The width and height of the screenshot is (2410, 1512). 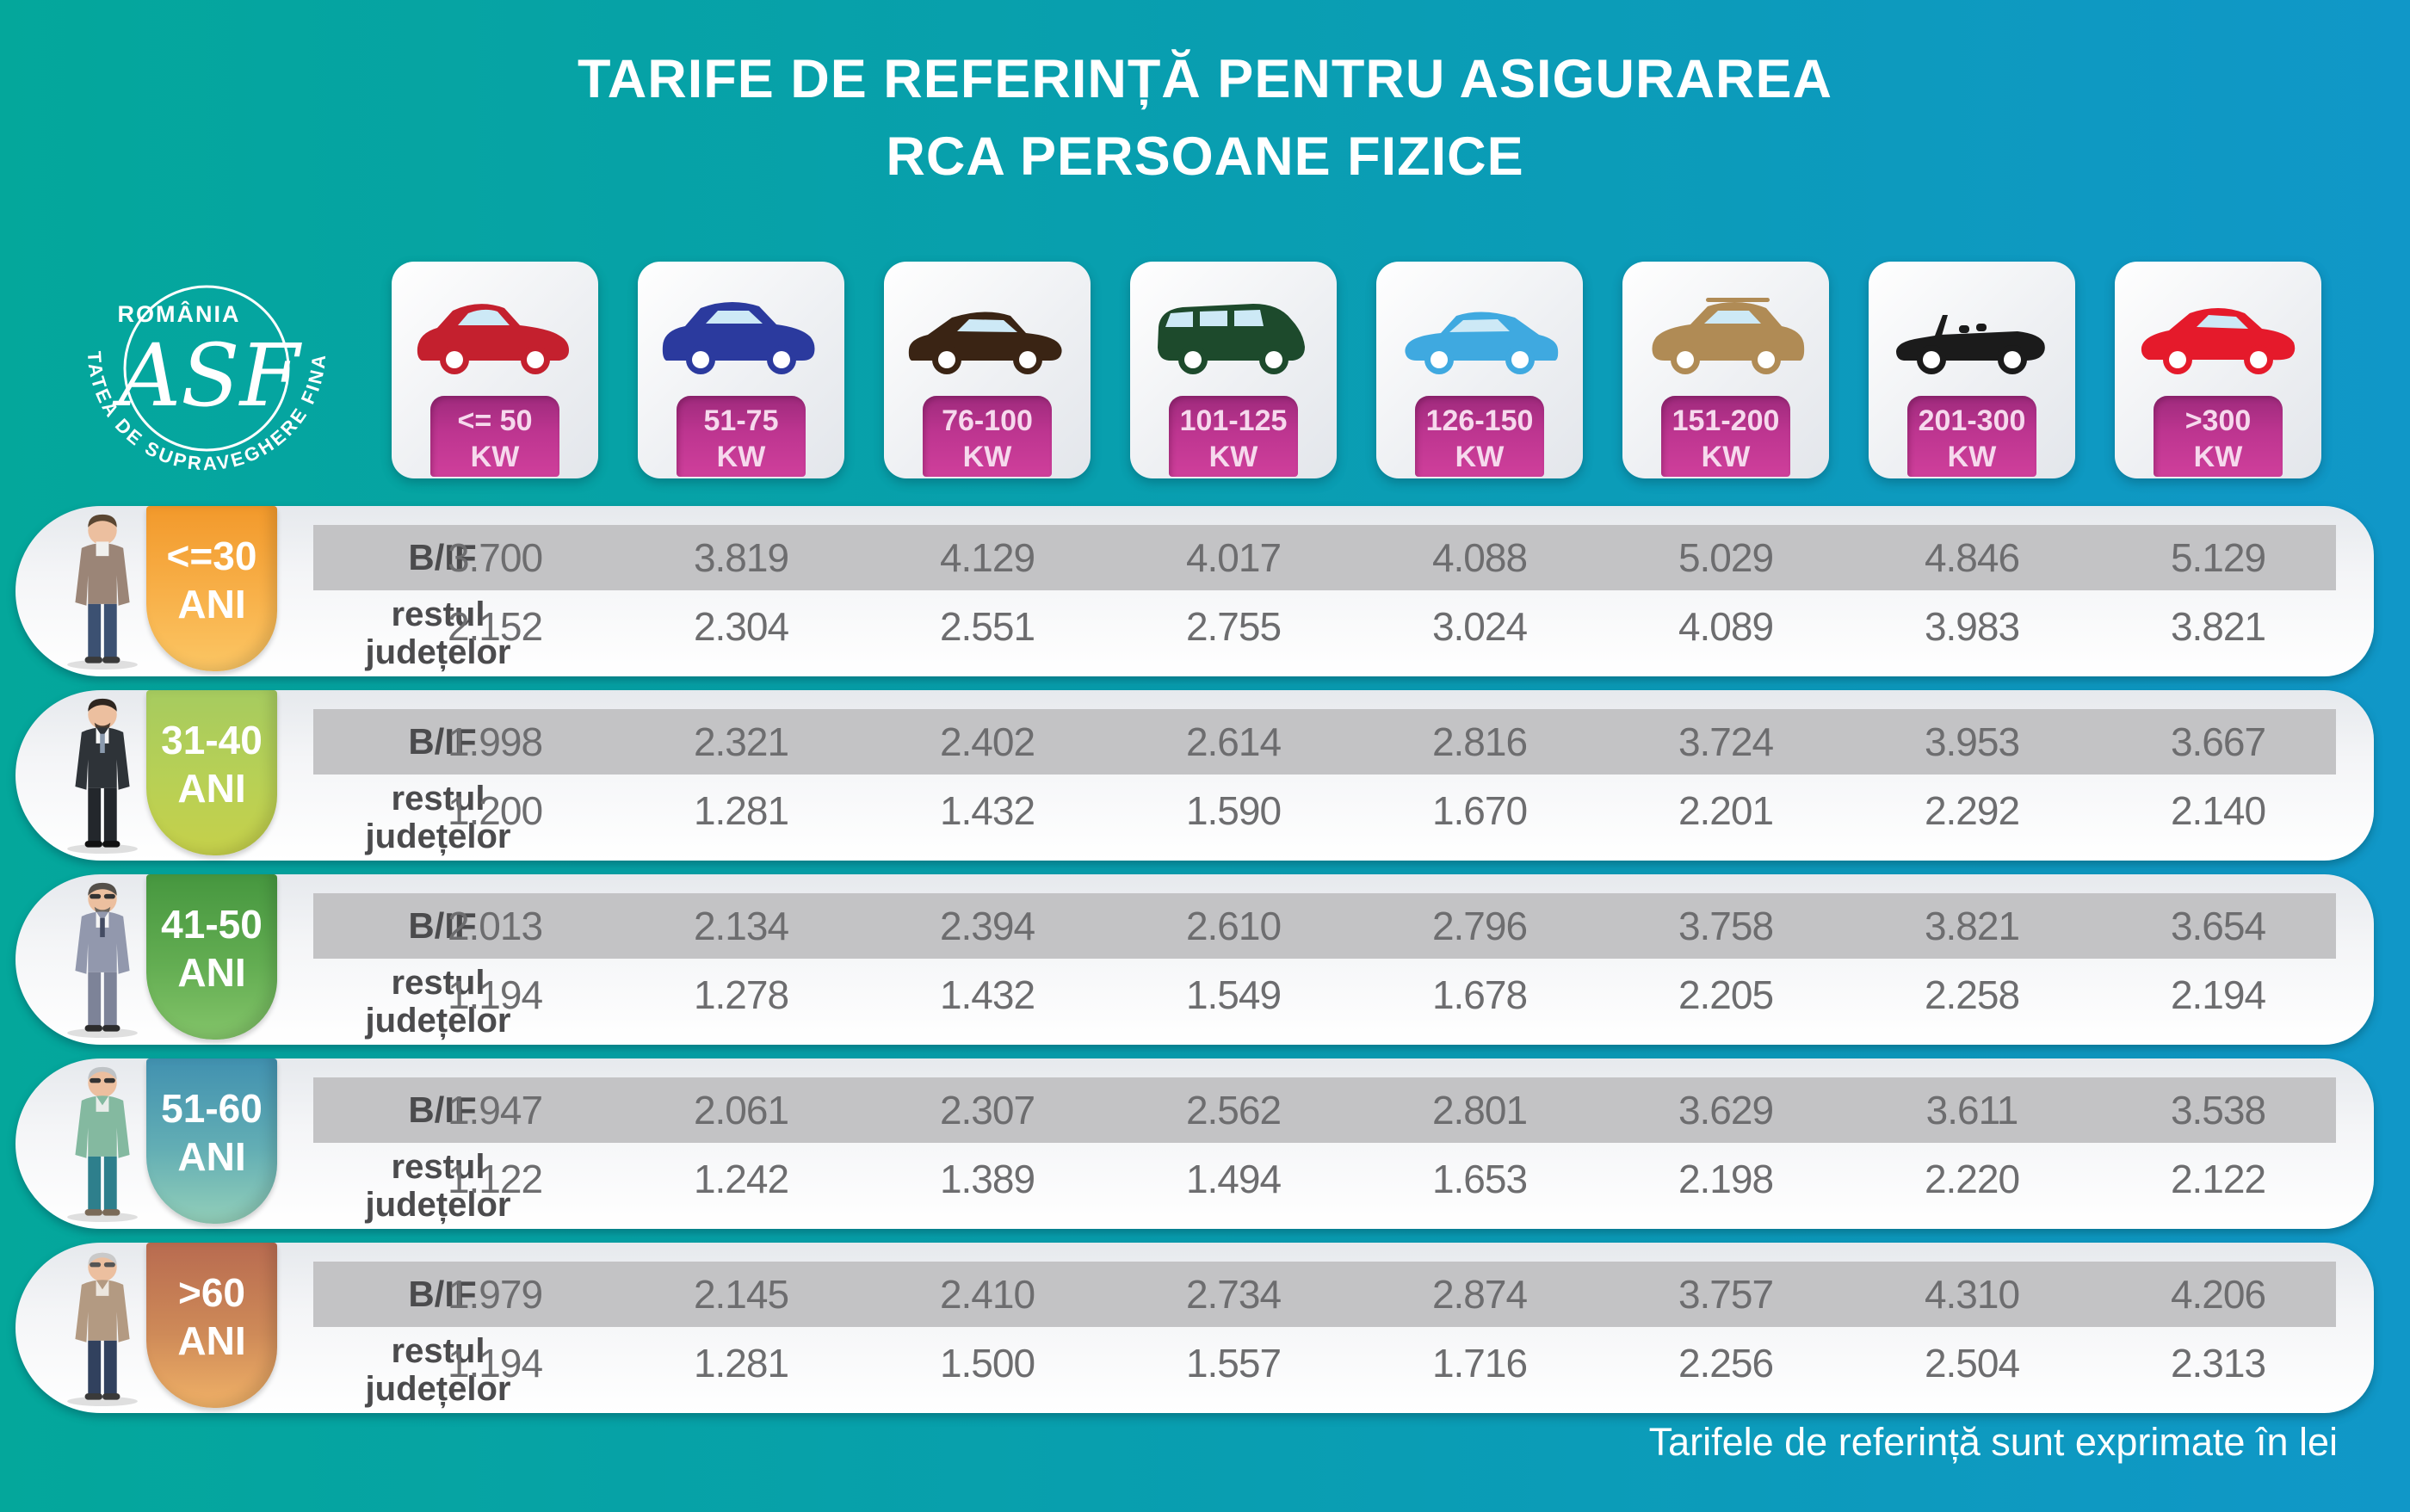 What do you see at coordinates (741, 1179) in the screenshot?
I see `tariff-value: 1.242` at bounding box center [741, 1179].